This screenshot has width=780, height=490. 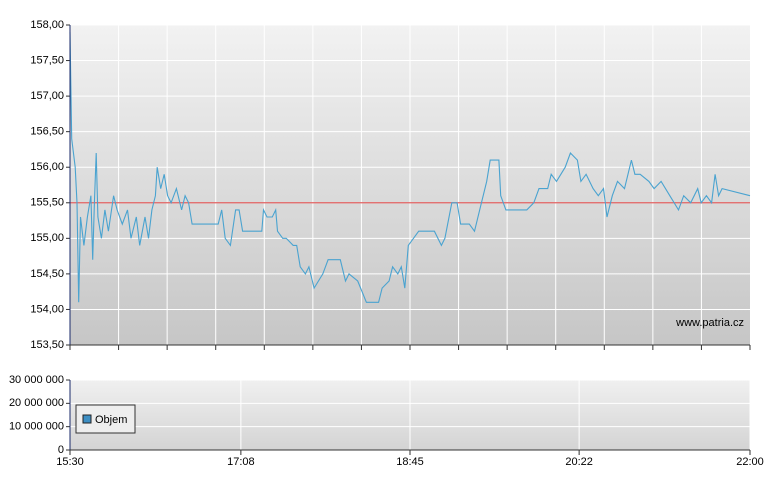 I want to click on y-tick-label: 157,50, so click(x=47, y=60).